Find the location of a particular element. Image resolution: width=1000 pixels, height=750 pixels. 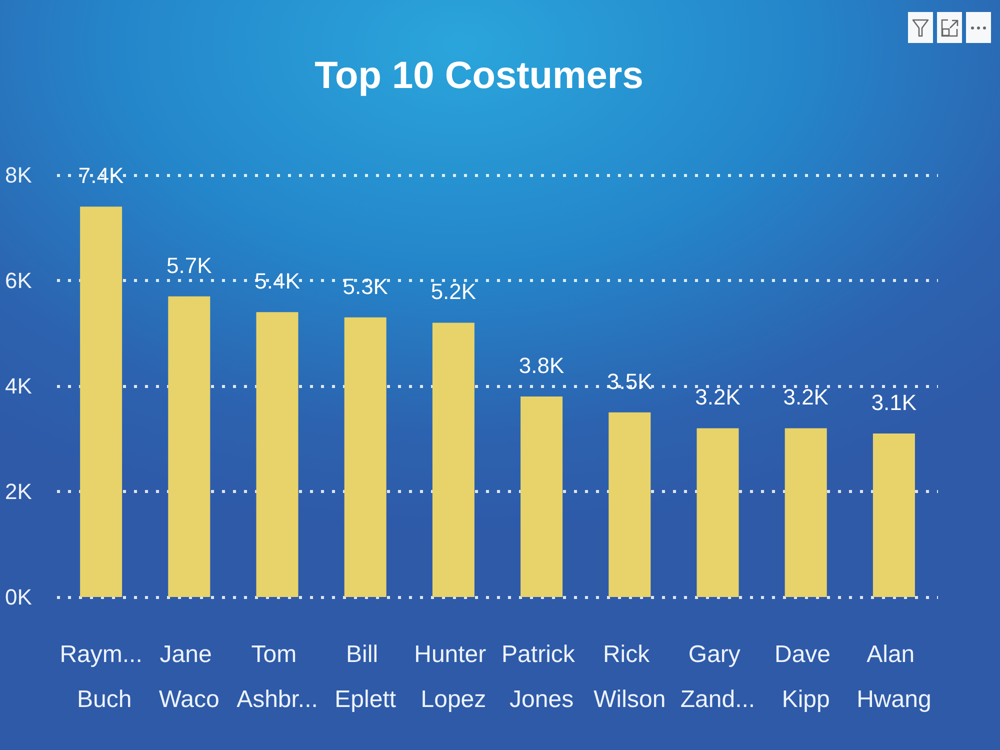

x-tick-label: Alan Hwang is located at coordinates (894, 677).